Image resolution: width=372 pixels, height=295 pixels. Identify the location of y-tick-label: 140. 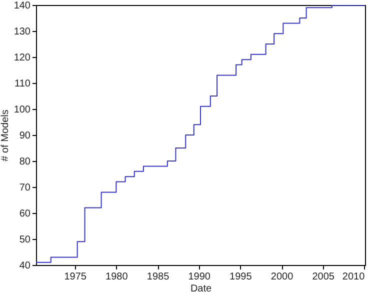
(22, 6).